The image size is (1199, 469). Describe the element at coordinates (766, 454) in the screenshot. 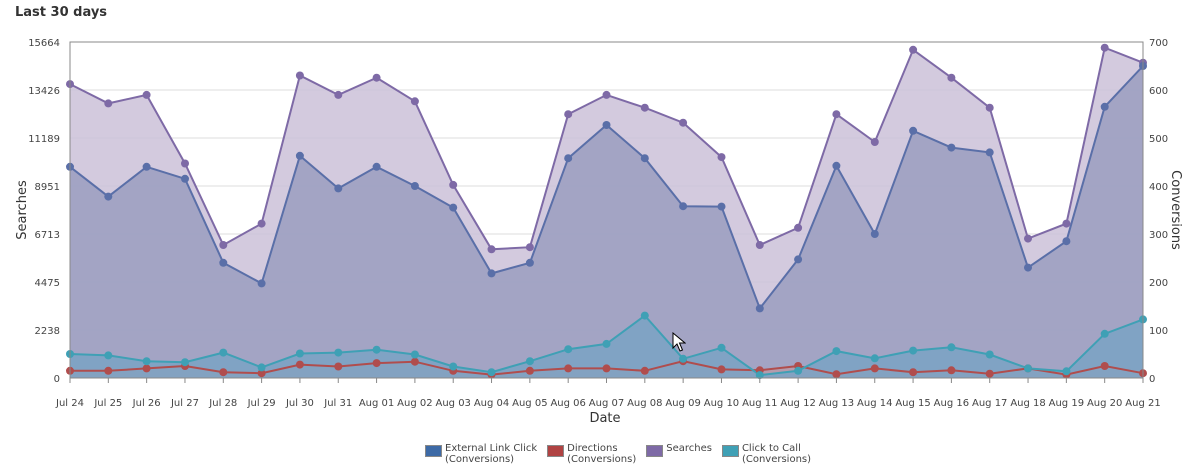

I see `legend-item-click-to-call: Click to Call (Conversions)` at that location.